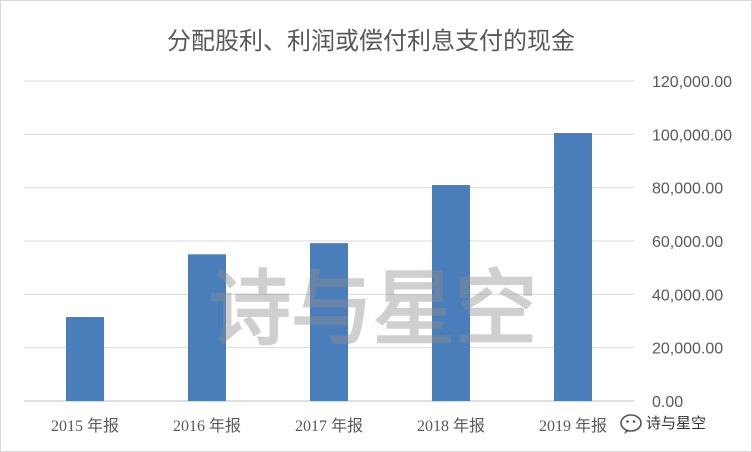  Describe the element at coordinates (451, 426) in the screenshot. I see `x-tick-label: 2018 年报` at that location.